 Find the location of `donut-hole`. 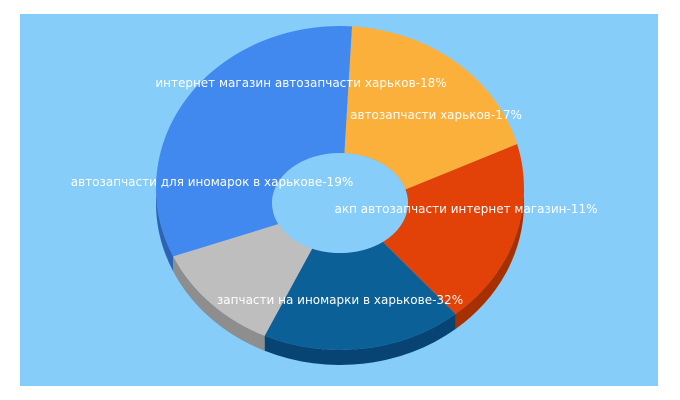

donut-hole is located at coordinates (340, 203).